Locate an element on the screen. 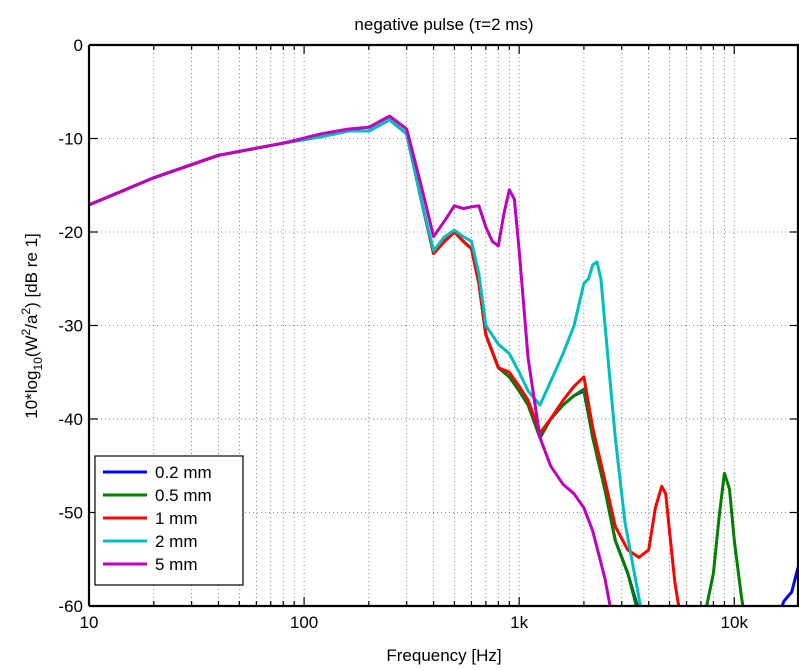 Image resolution: width=799 pixels, height=670 pixels. x-tick-label: 1k is located at coordinates (519, 622).